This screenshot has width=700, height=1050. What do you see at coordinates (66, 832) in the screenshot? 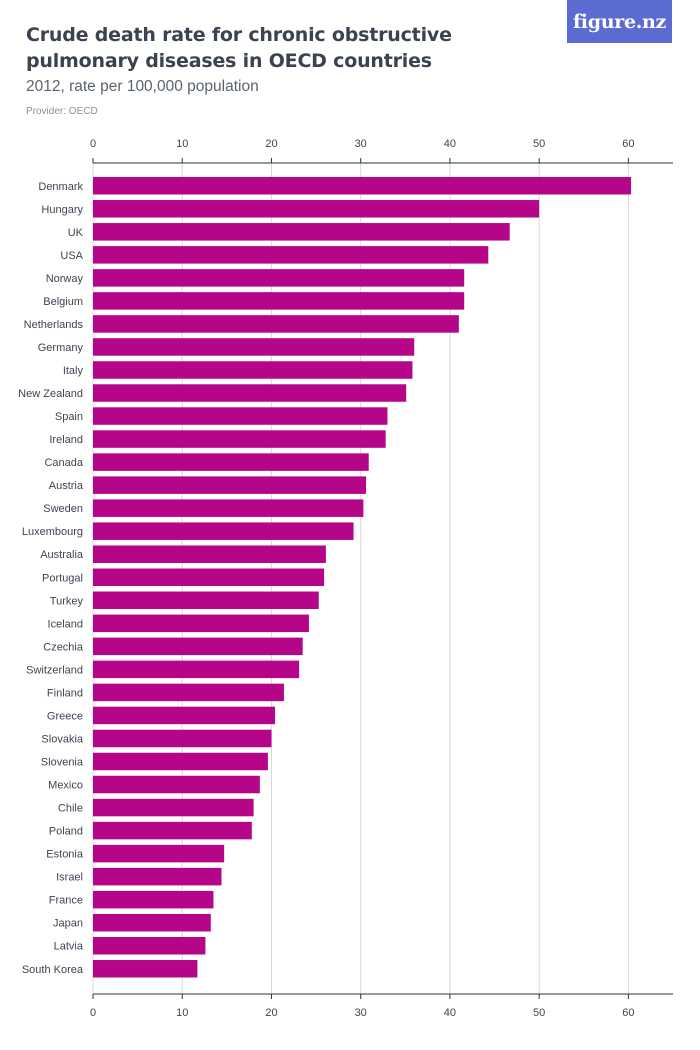
I see `category-label: Poland` at bounding box center [66, 832].